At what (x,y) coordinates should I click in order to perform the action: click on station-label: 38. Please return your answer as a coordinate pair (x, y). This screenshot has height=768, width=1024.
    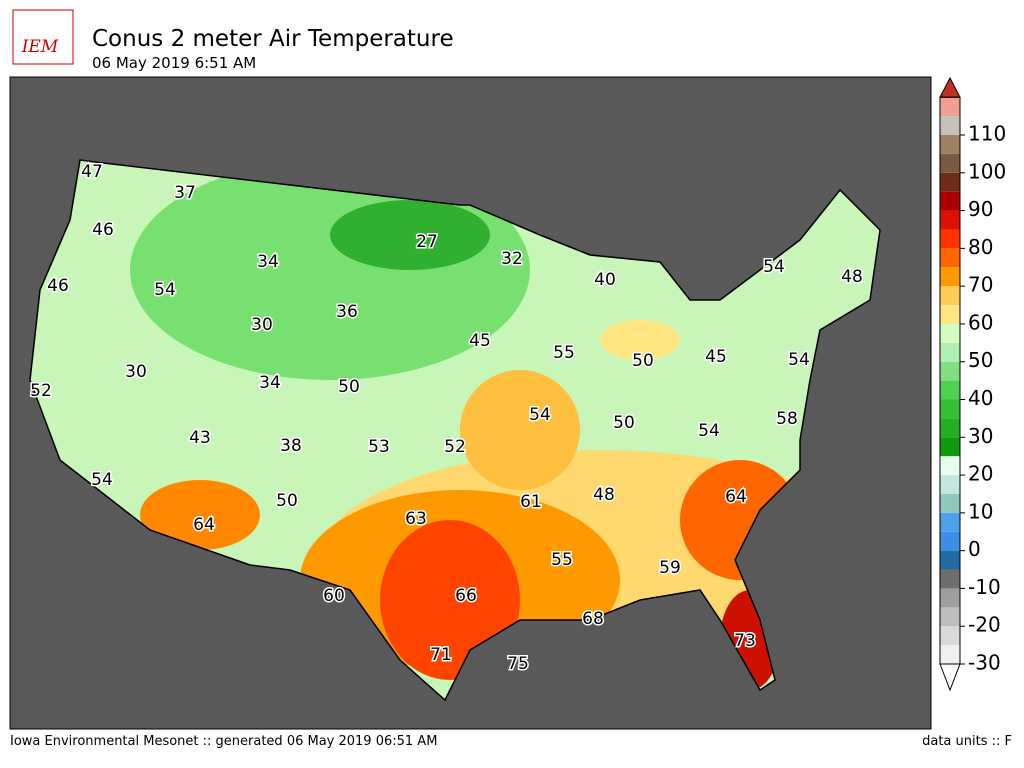
    Looking at the image, I should click on (291, 446).